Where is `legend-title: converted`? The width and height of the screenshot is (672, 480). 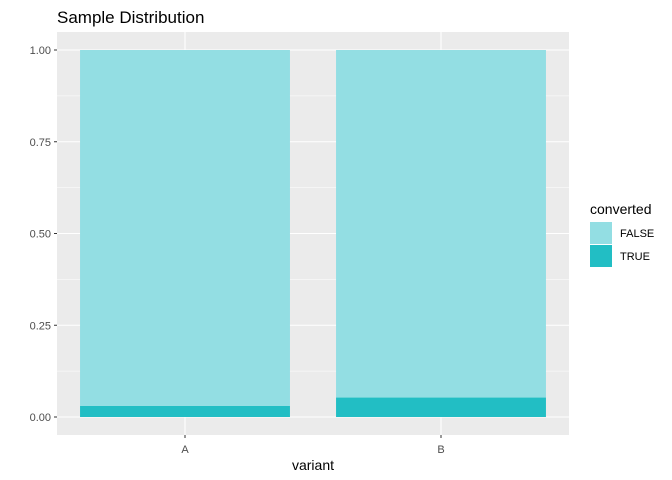 legend-title: converted is located at coordinates (620, 209).